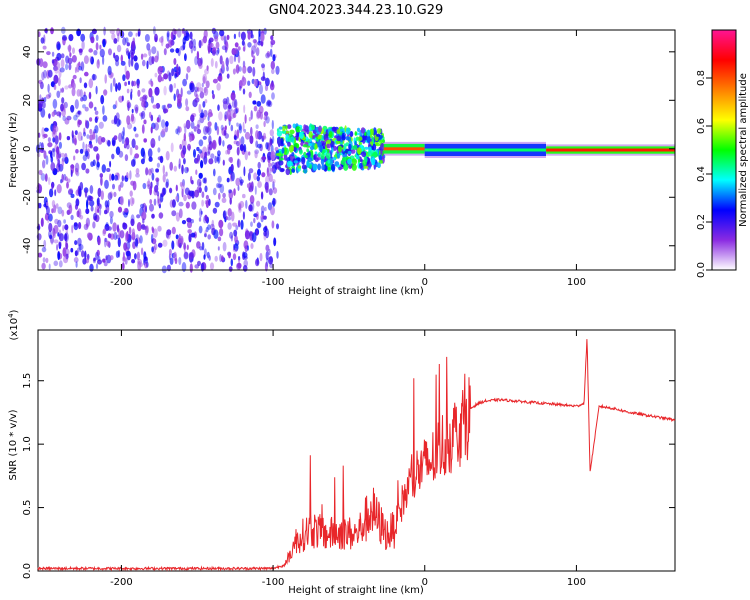 This screenshot has height=600, width=750. Describe the element at coordinates (743, 150) in the screenshot. I see `colorbar-label: Normalized spectral amplitude` at that location.